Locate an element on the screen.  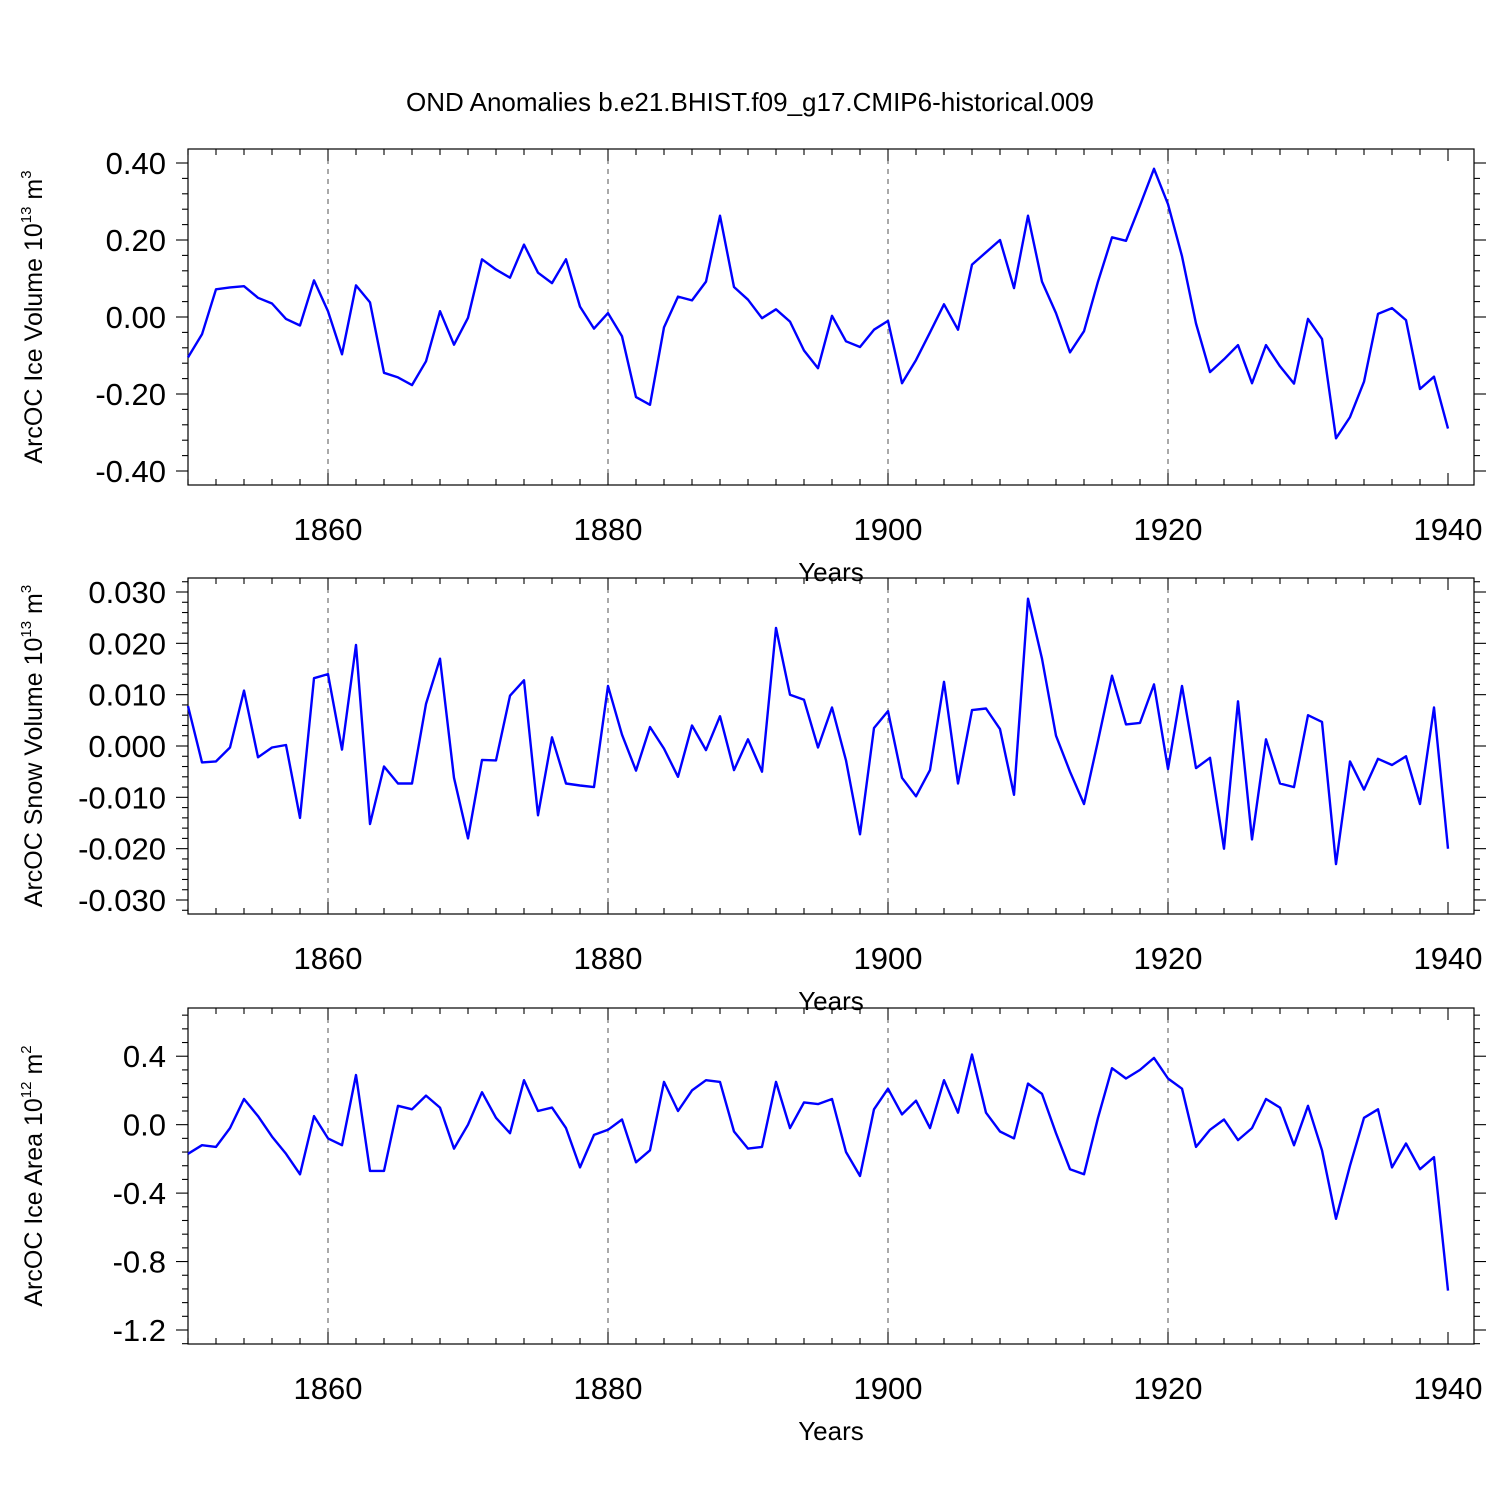
y-axis-label: ArcOC Ice Area 1012 m2 is located at coordinates (33, 1175).